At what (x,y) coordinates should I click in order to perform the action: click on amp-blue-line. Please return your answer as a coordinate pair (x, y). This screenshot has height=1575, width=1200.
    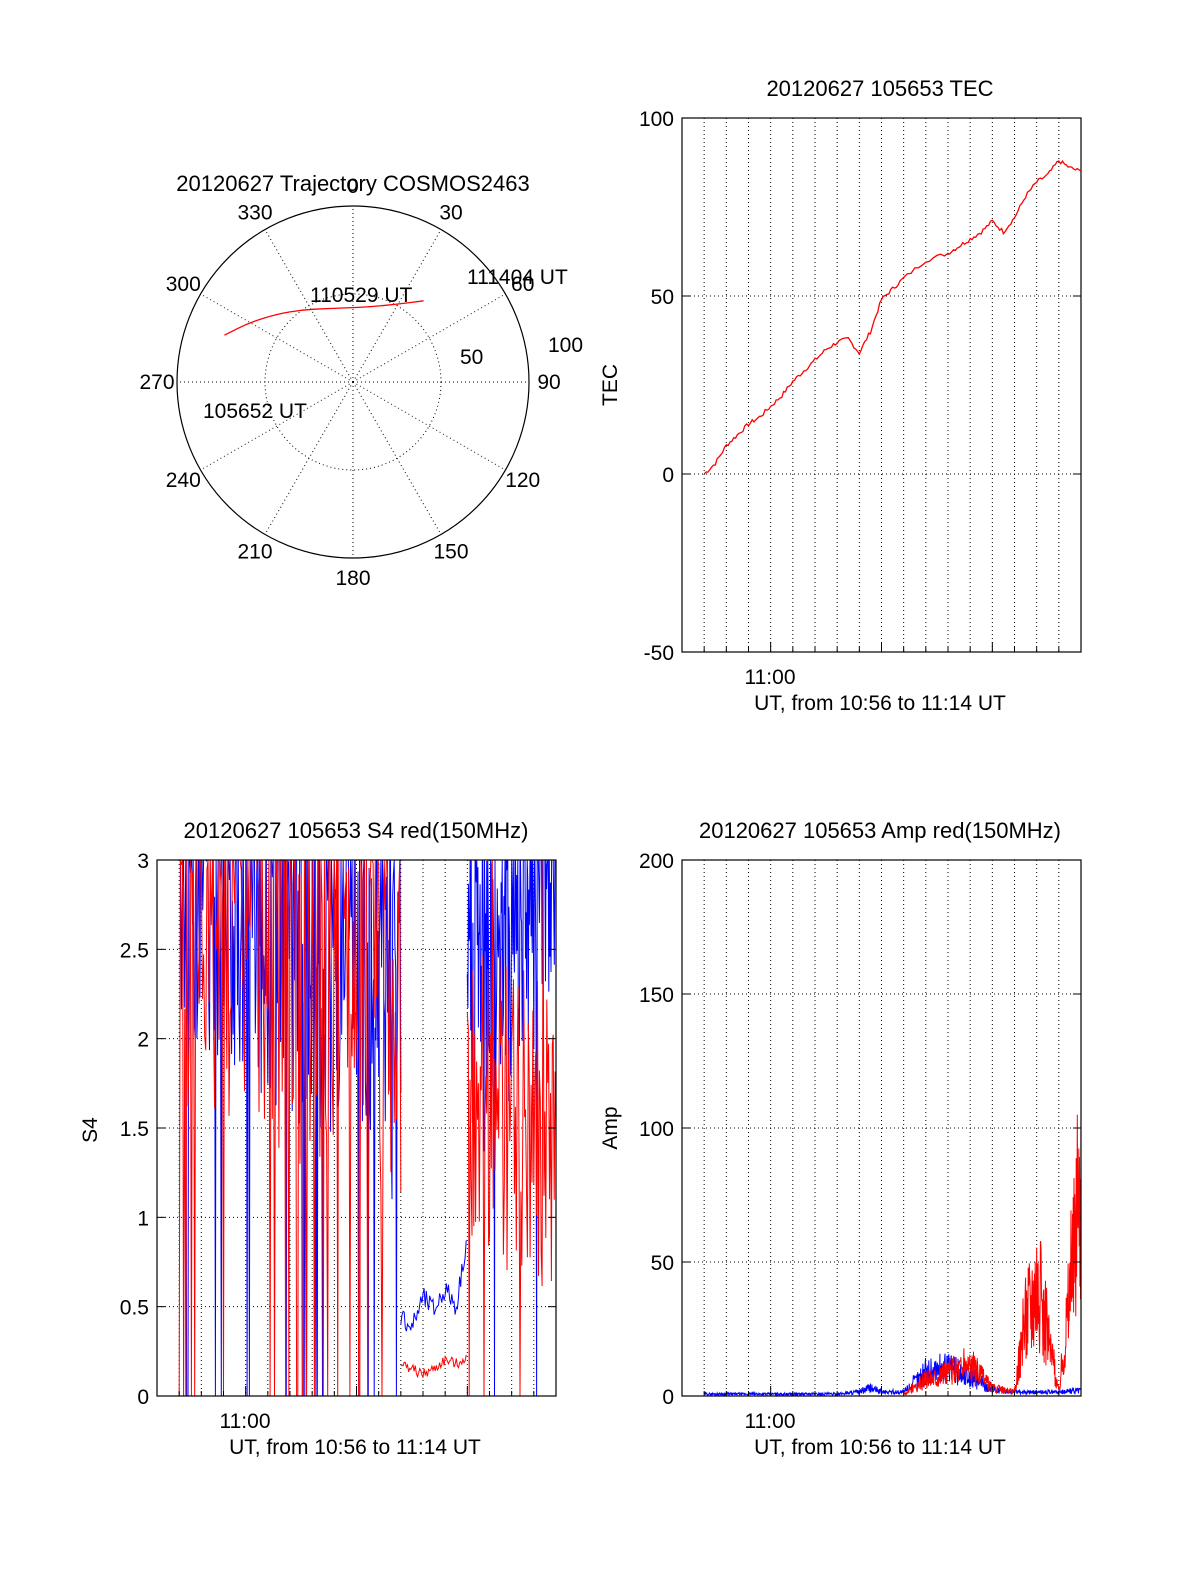
    Looking at the image, I should click on (892, 1375).